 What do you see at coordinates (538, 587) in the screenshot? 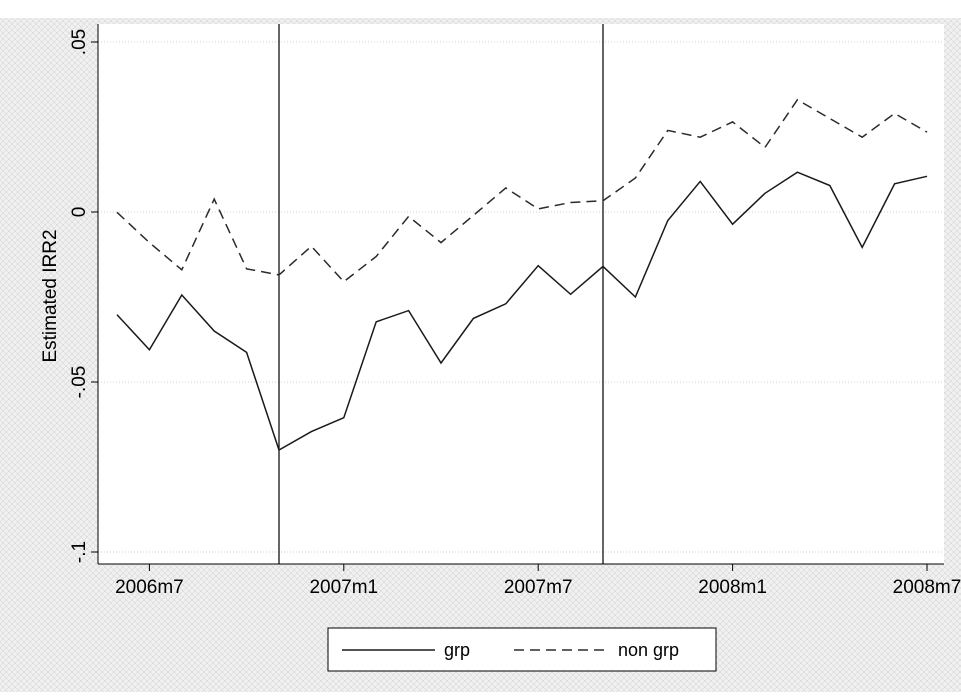
I see `x-tick-label: 2007m7` at bounding box center [538, 587].